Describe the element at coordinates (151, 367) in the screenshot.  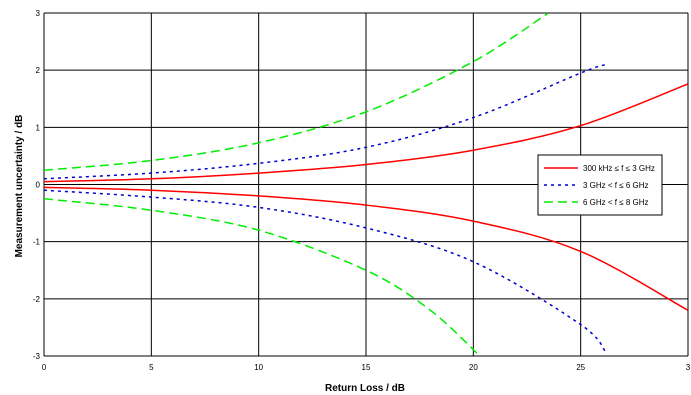
I see `x-tick-label: 5` at that location.